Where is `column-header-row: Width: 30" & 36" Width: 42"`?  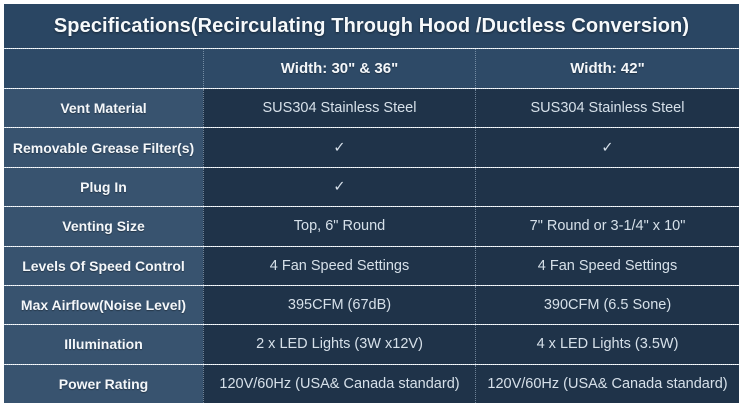 column-header-row: Width: 30" & 36" Width: 42" is located at coordinates (371, 68).